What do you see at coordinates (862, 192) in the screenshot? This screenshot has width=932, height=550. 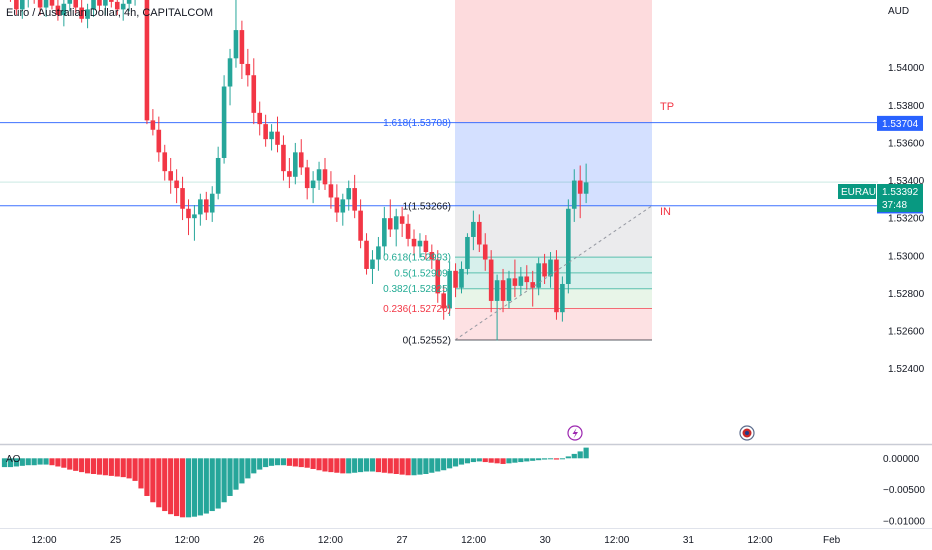 I see `symbol-name: EURAUD` at bounding box center [862, 192].